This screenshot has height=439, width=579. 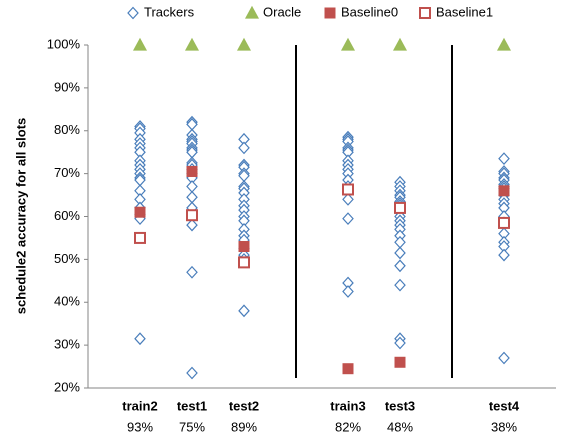 I want to click on x-sub-label: 82%, so click(x=348, y=426).